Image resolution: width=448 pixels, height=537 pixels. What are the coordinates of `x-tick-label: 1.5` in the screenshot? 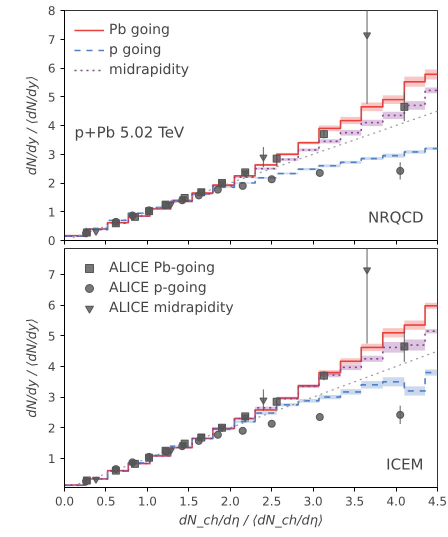 It's located at (188, 501).